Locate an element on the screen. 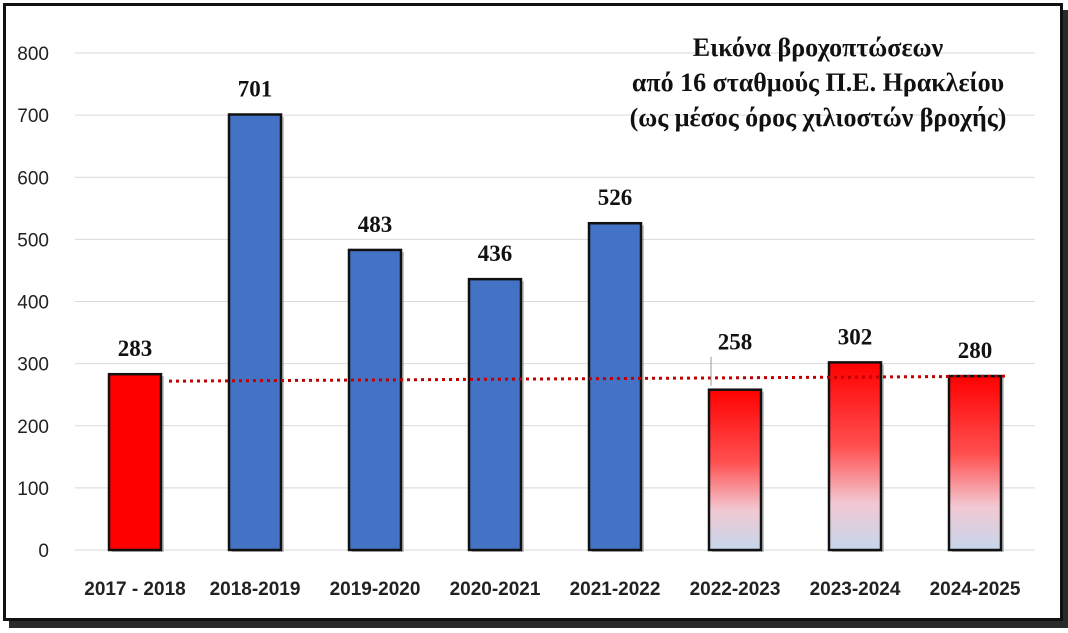 The width and height of the screenshot is (1068, 633). y-tick-label: 100 is located at coordinates (33, 489).